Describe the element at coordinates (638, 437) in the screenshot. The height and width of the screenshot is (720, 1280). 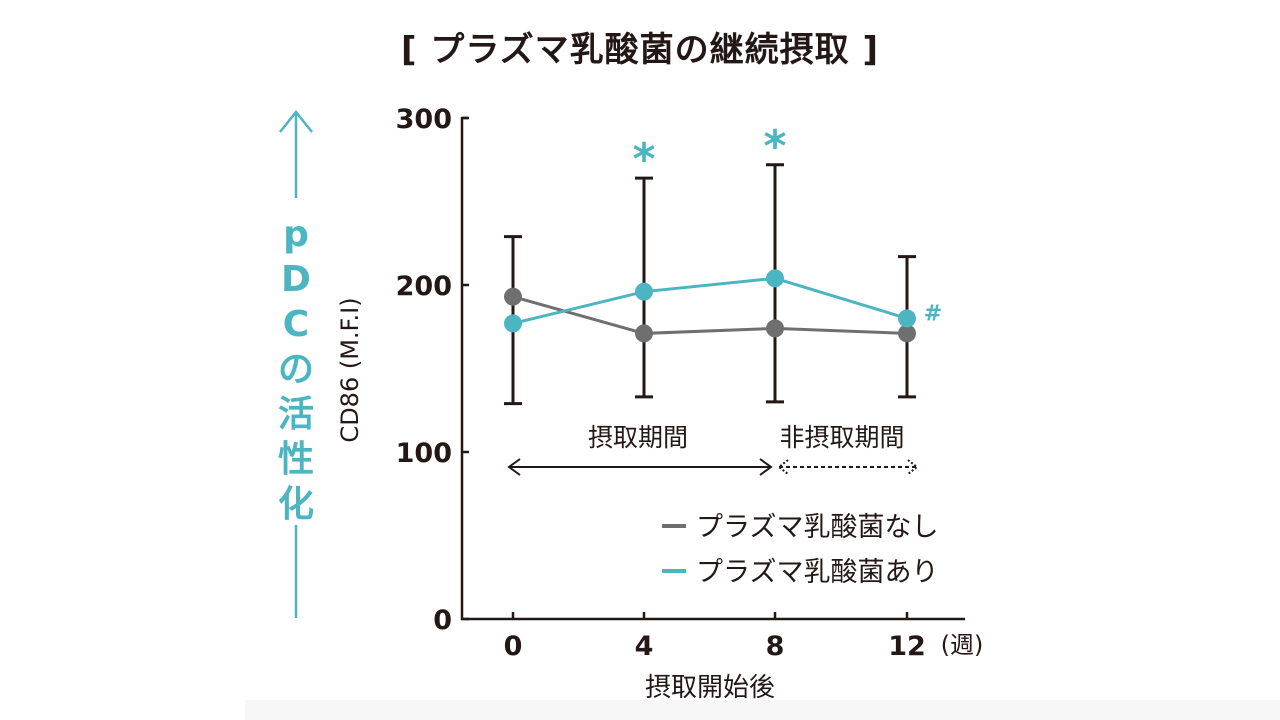
I see `intake-period-label: 摂取期間` at that location.